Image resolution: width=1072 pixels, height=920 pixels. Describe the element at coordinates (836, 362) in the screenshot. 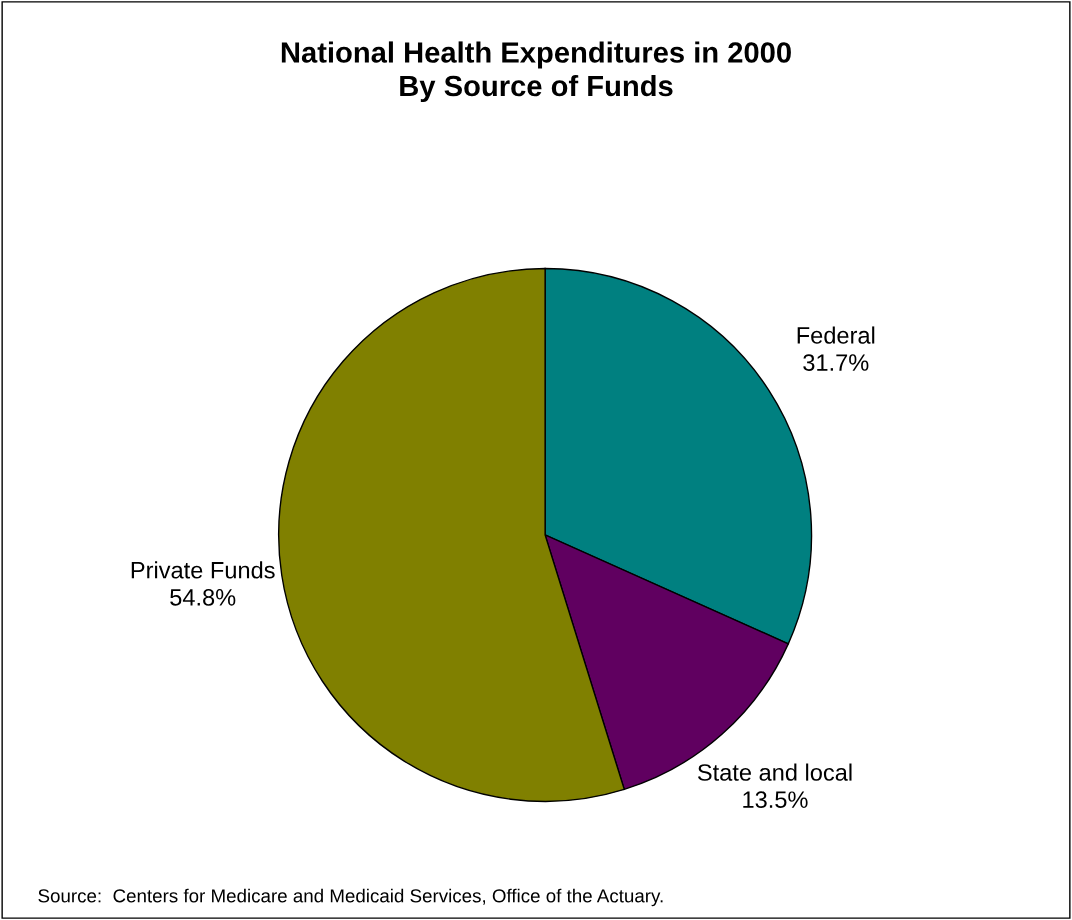

I see `data-label: 31.7%` at that location.